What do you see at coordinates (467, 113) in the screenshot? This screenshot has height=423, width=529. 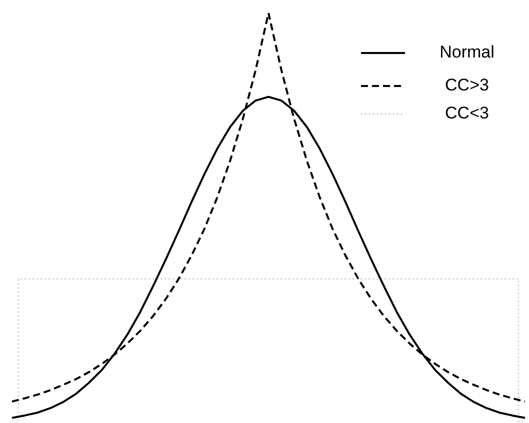 I see `legend-label: CC<3` at bounding box center [467, 113].